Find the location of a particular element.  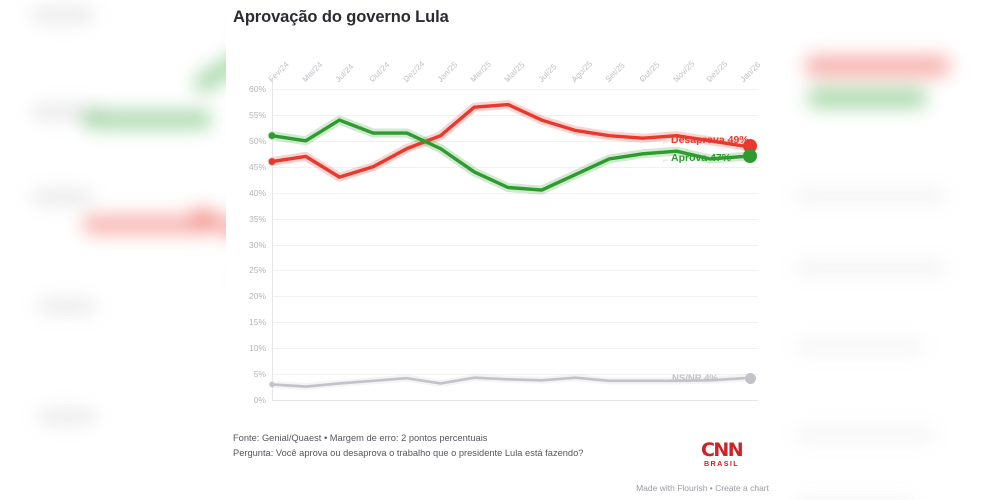

y-axis-tick-label: 15% is located at coordinates (257, 322).